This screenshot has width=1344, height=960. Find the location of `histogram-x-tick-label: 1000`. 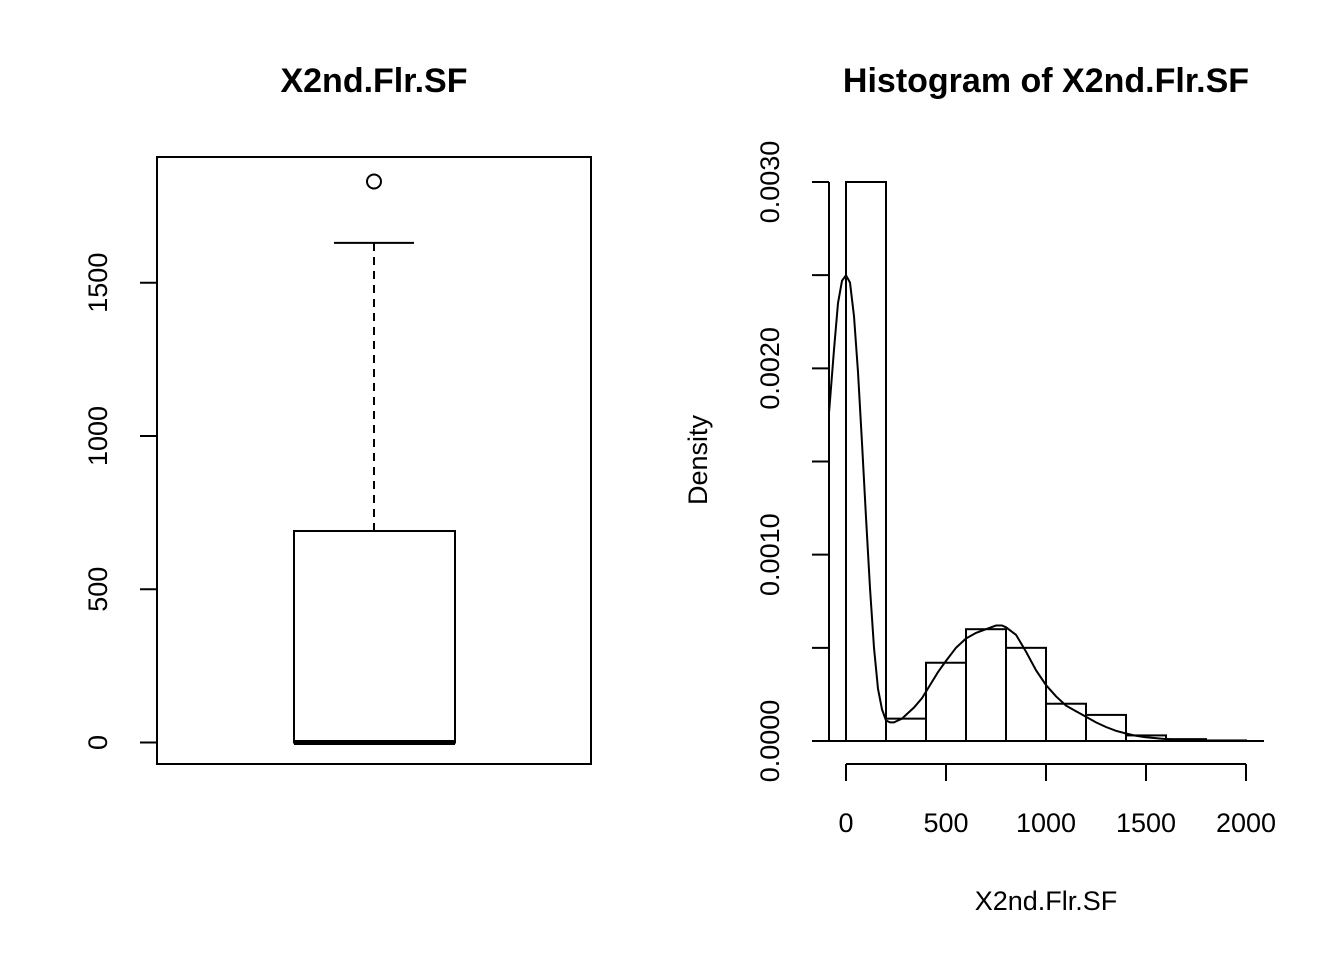

histogram-x-tick-label: 1000 is located at coordinates (1046, 823).